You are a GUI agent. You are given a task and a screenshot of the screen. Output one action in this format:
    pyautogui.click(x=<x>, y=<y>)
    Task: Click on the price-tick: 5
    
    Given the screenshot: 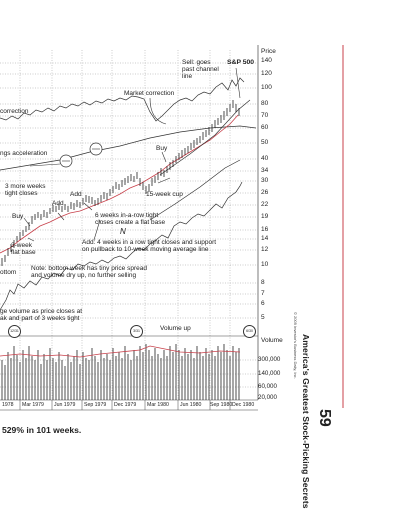 What is the action you would take?
    pyautogui.click(x=263, y=317)
    